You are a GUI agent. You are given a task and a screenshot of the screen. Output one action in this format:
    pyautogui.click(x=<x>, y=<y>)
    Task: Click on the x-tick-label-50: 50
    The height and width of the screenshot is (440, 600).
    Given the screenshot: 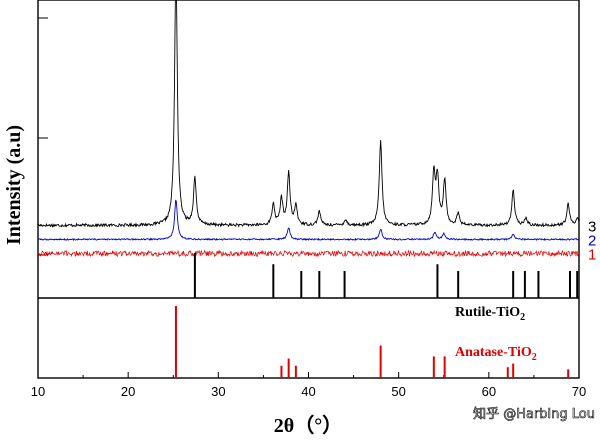 What is the action you would take?
    pyautogui.click(x=398, y=391)
    